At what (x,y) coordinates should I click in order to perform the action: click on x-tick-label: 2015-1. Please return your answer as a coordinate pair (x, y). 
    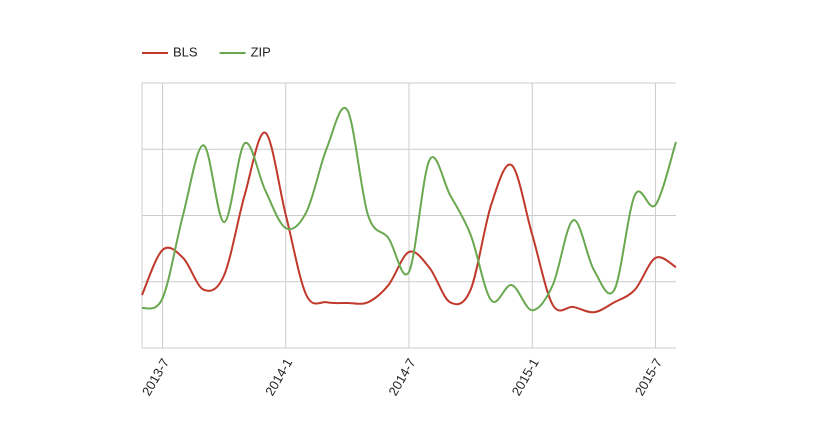
    Looking at the image, I should click on (525, 377).